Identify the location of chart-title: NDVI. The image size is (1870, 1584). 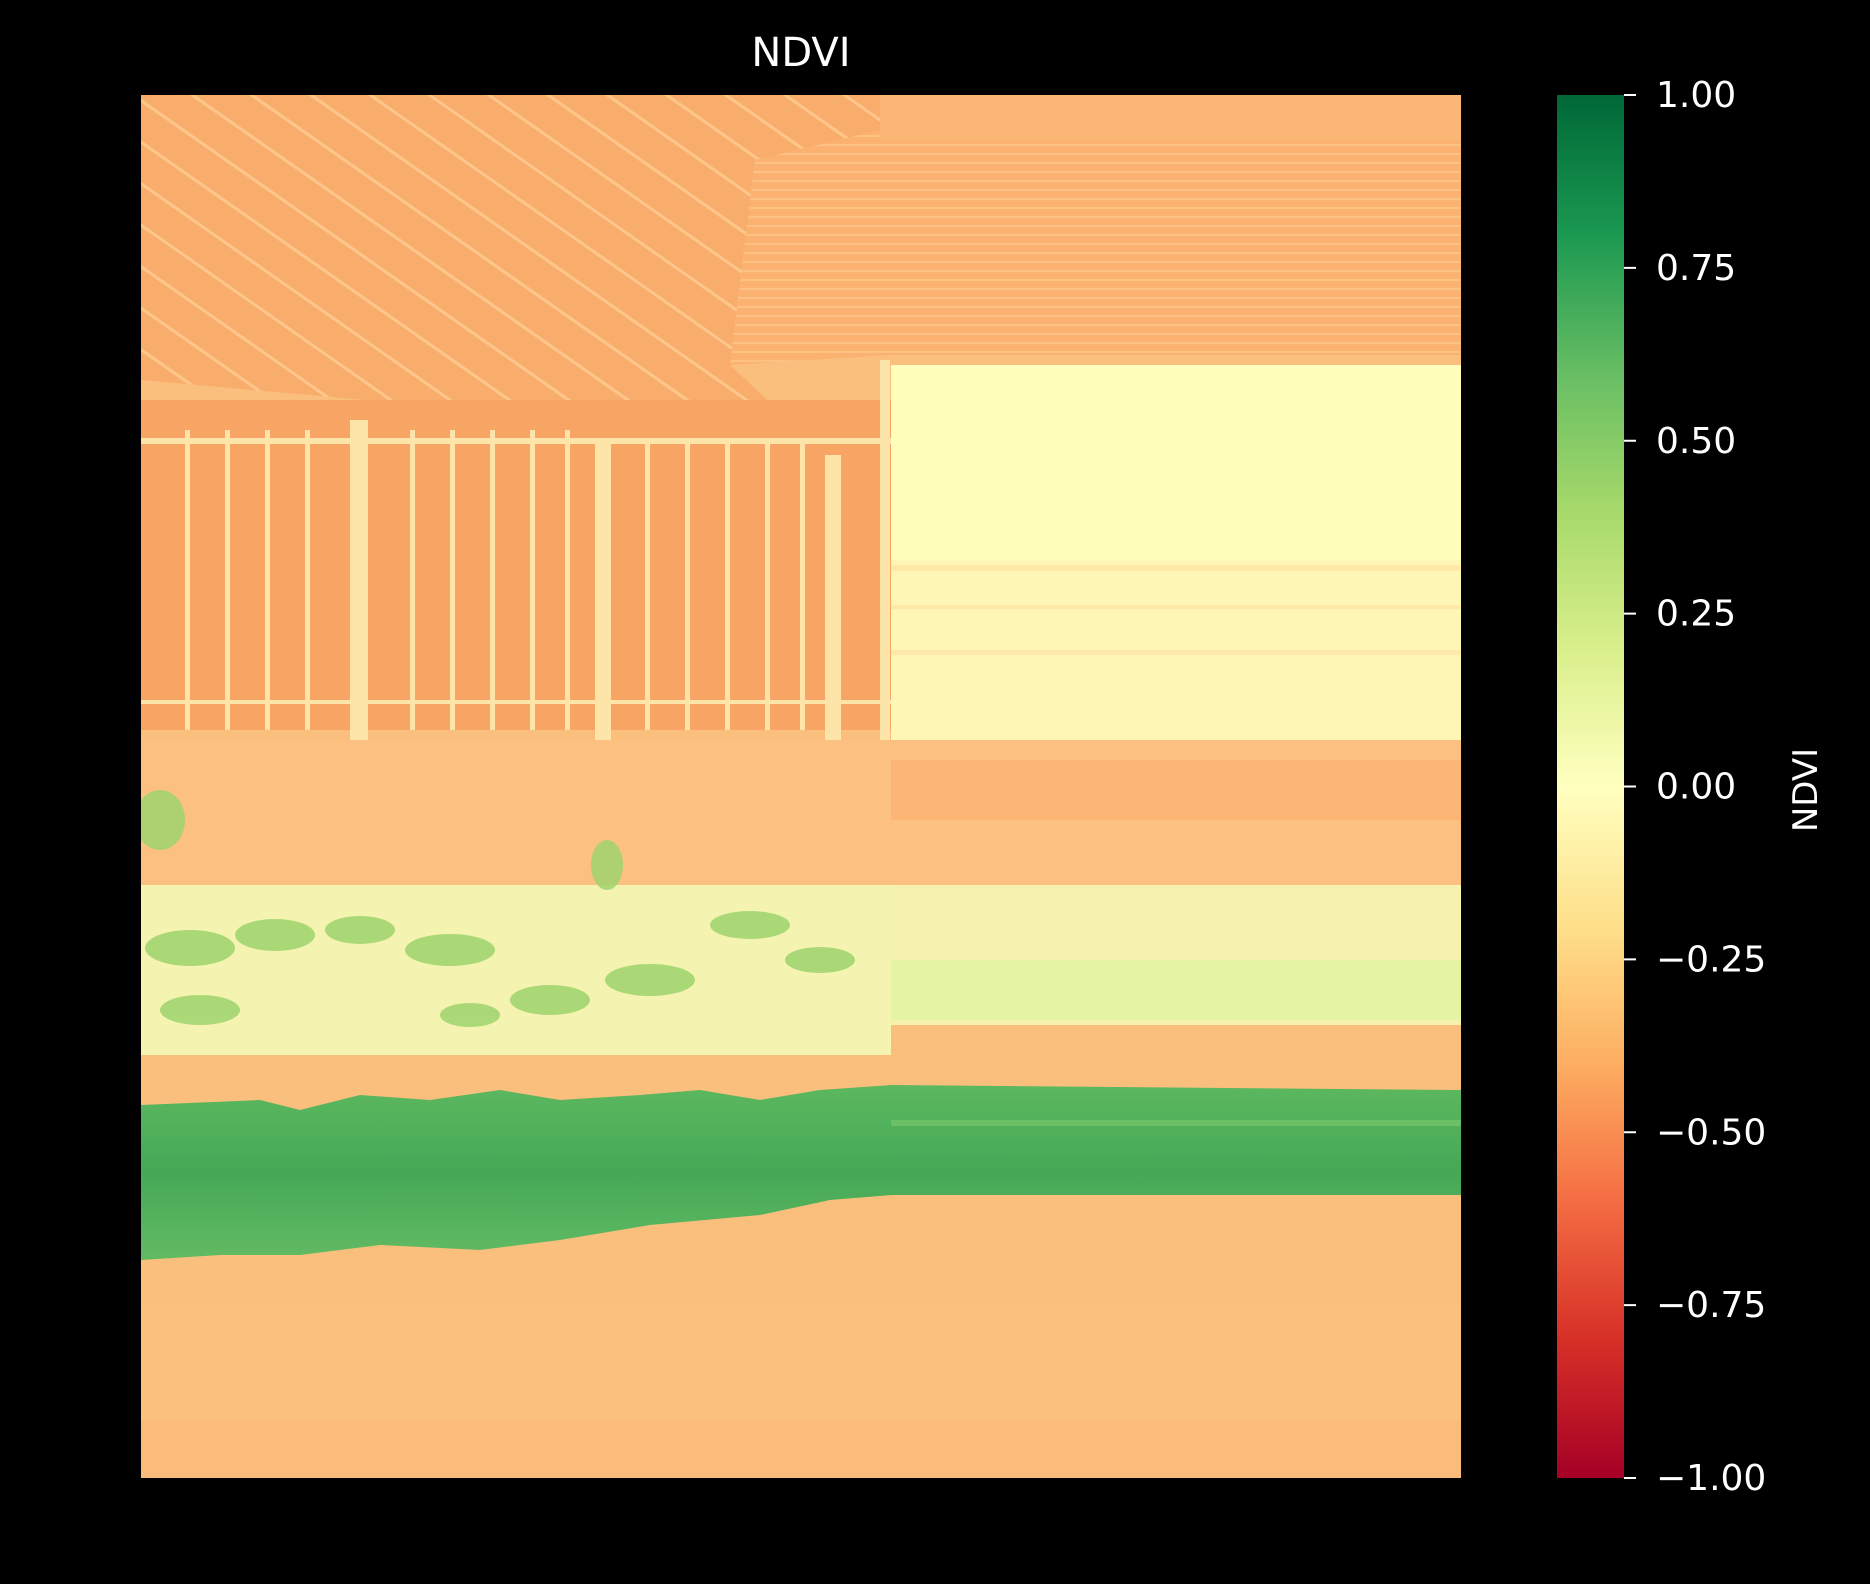
(800, 53).